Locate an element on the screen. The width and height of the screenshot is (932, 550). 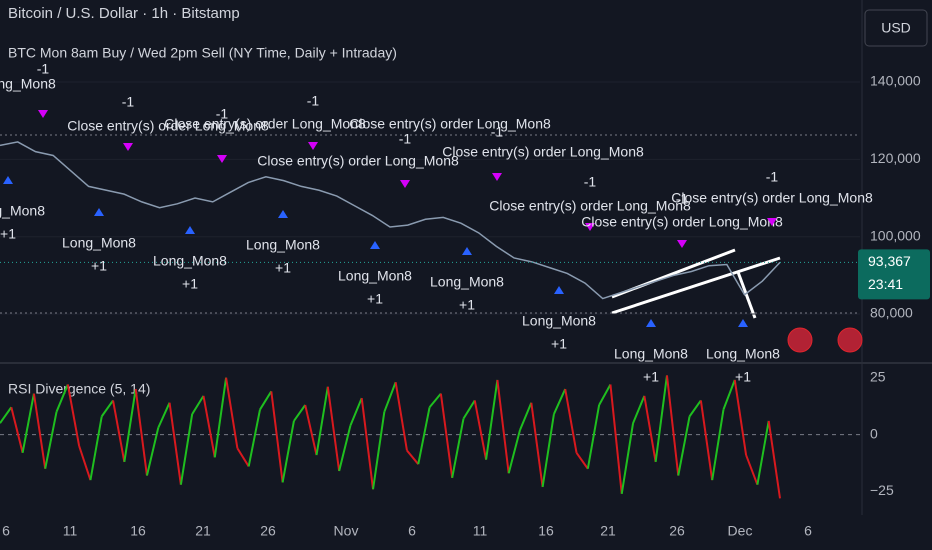
countdown: 23:41 is located at coordinates (885, 284).